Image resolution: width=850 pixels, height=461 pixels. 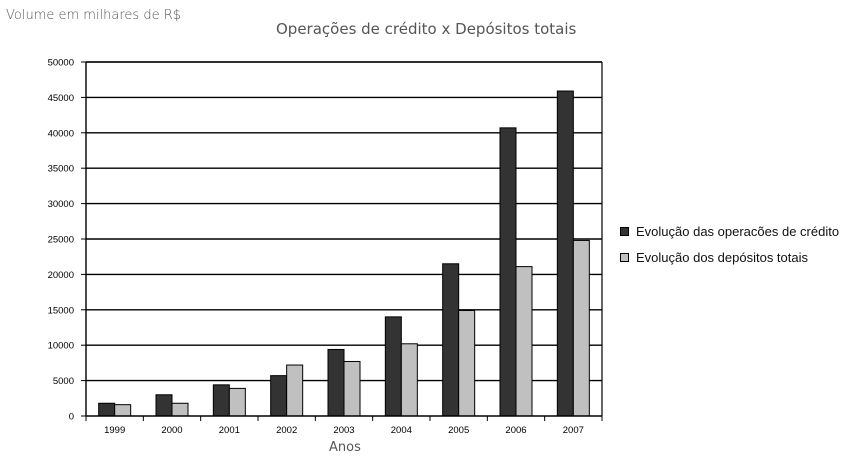 What do you see at coordinates (171, 430) in the screenshot?
I see `x-tick-label: 2000` at bounding box center [171, 430].